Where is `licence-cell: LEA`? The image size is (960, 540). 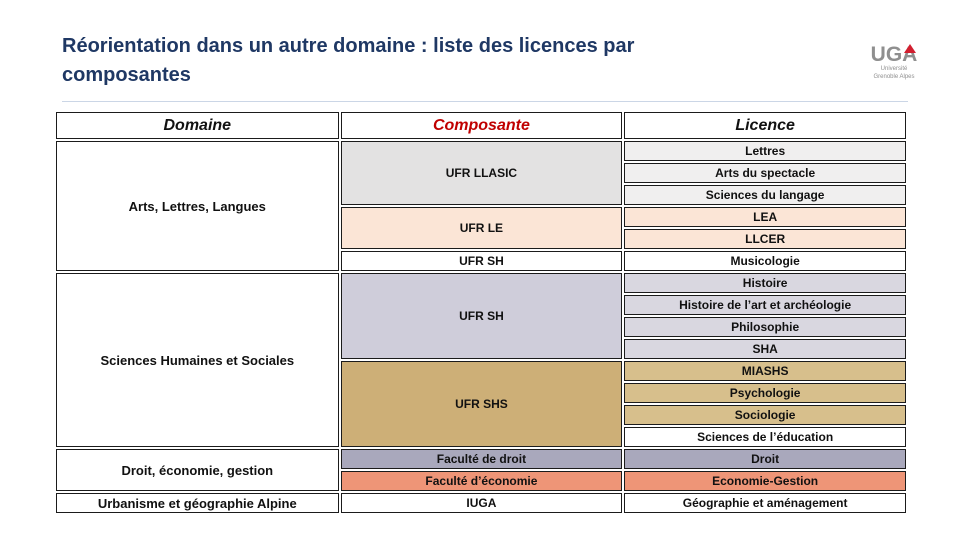 licence-cell: LEA is located at coordinates (765, 217).